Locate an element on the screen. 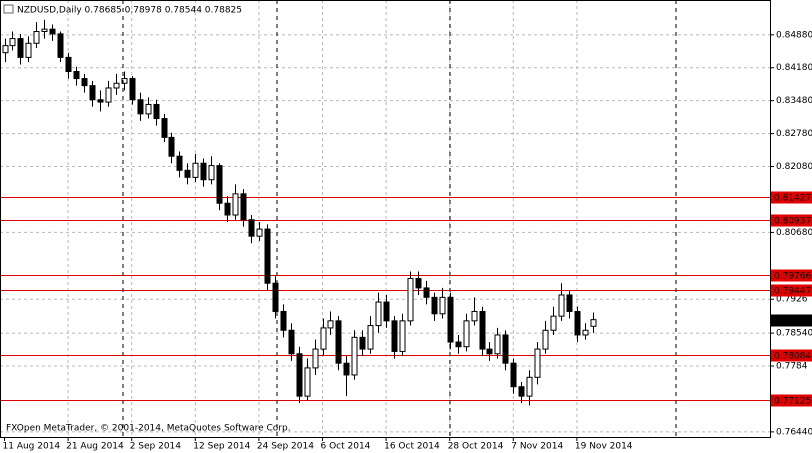  y-tick-label: 0.80680 is located at coordinates (794, 233).